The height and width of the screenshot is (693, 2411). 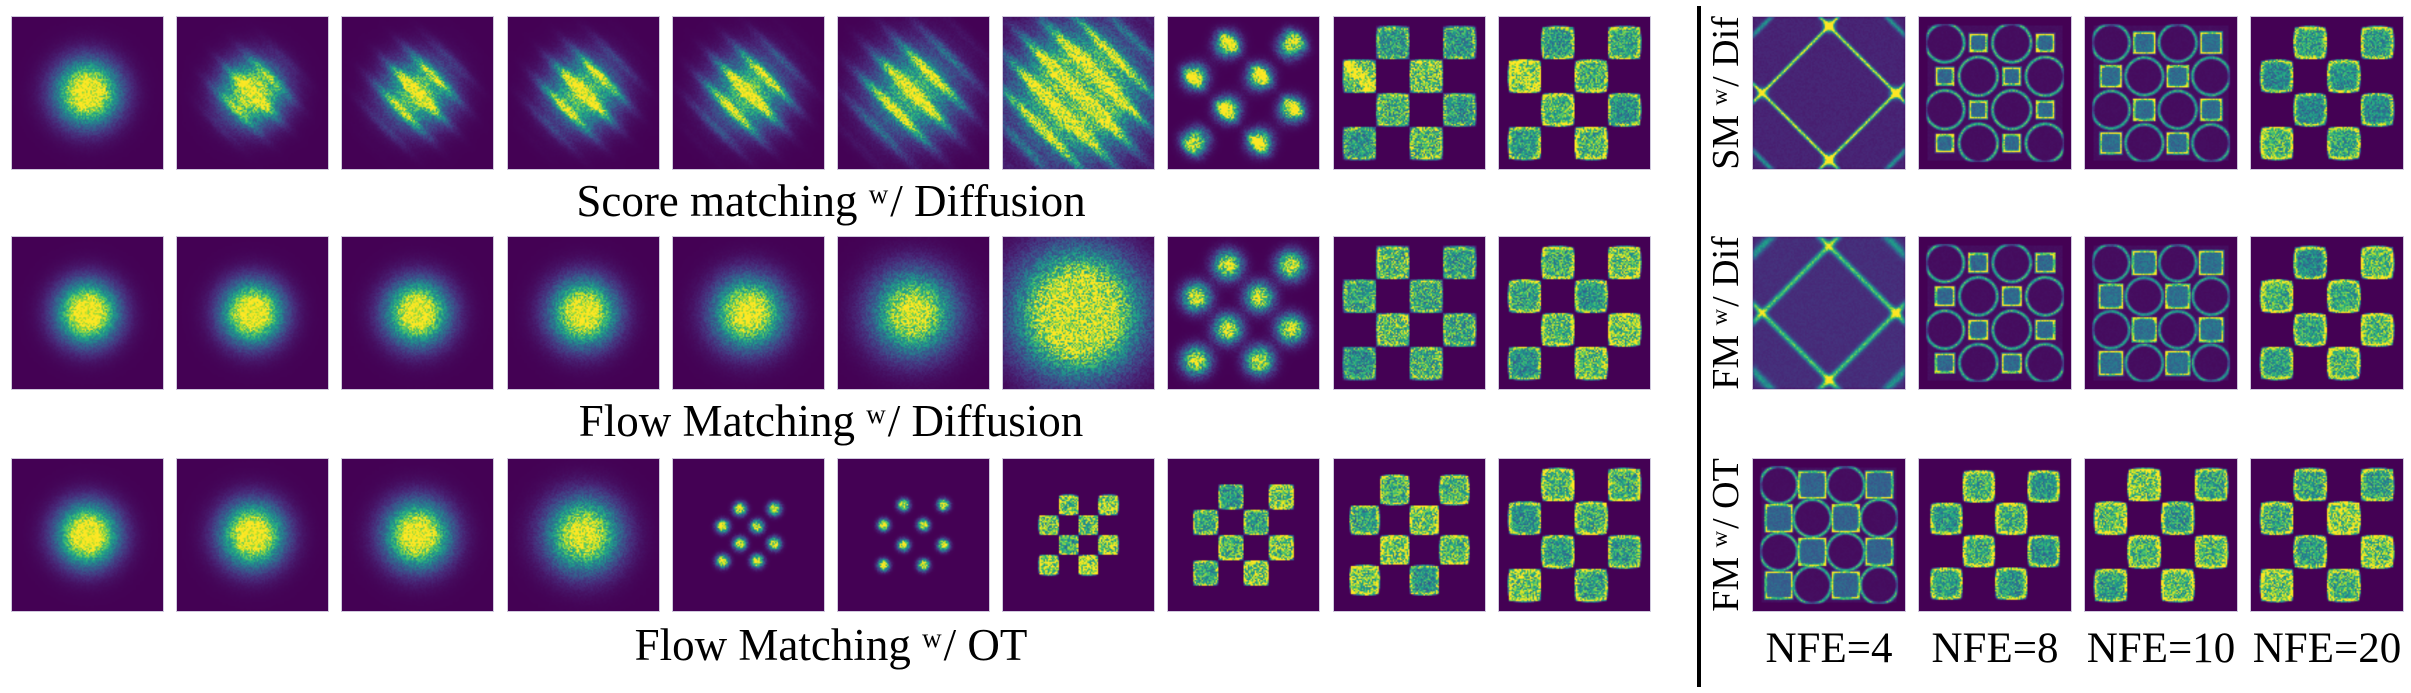 I want to click on caption-score-matching-diffusion: Score matching w/ Diffusion, so click(x=831, y=201).